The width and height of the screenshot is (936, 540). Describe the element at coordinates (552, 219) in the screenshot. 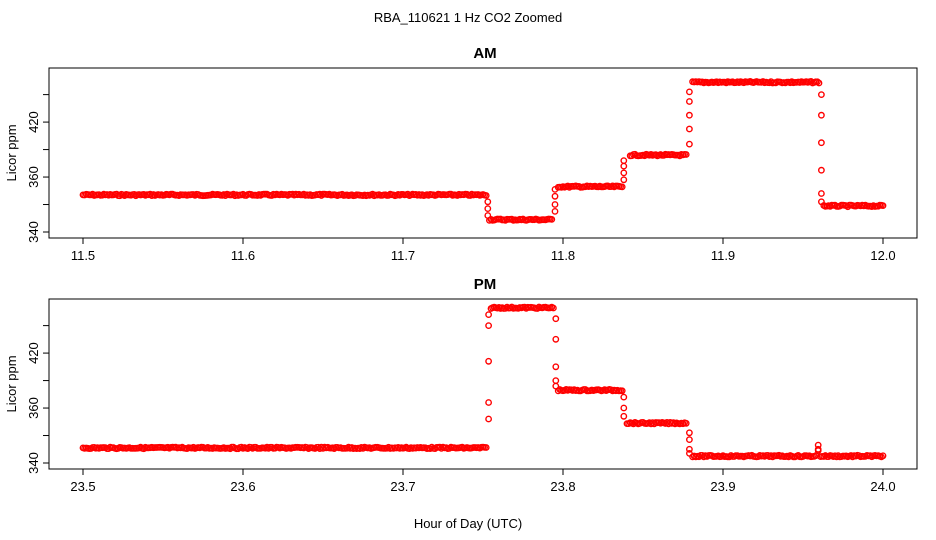

I see `am-plateau-1-point` at that location.